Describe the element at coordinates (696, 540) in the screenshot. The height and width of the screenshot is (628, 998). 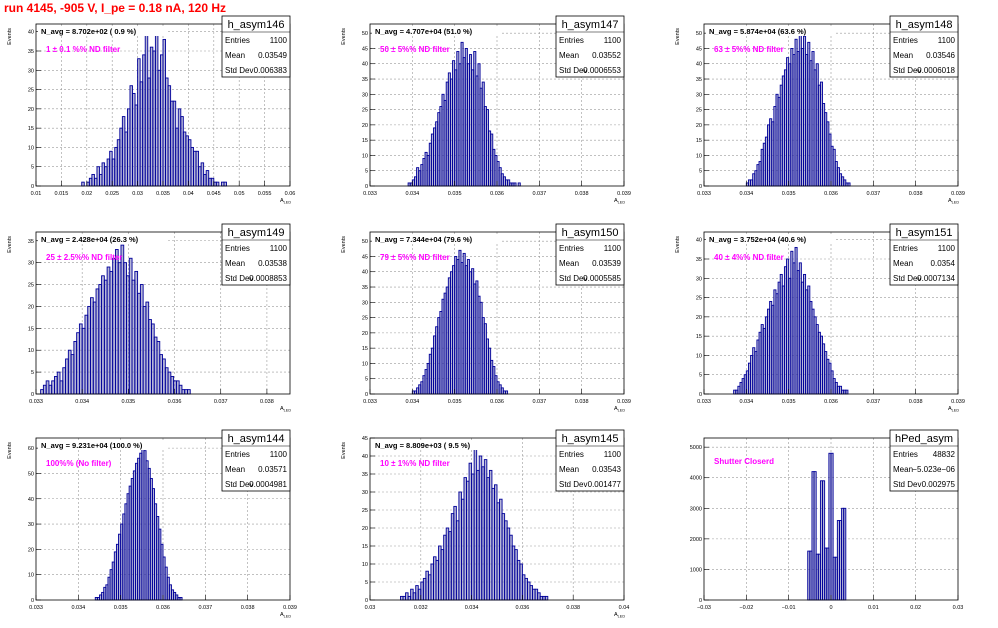
I see `y-tick-label: 2000` at that location.